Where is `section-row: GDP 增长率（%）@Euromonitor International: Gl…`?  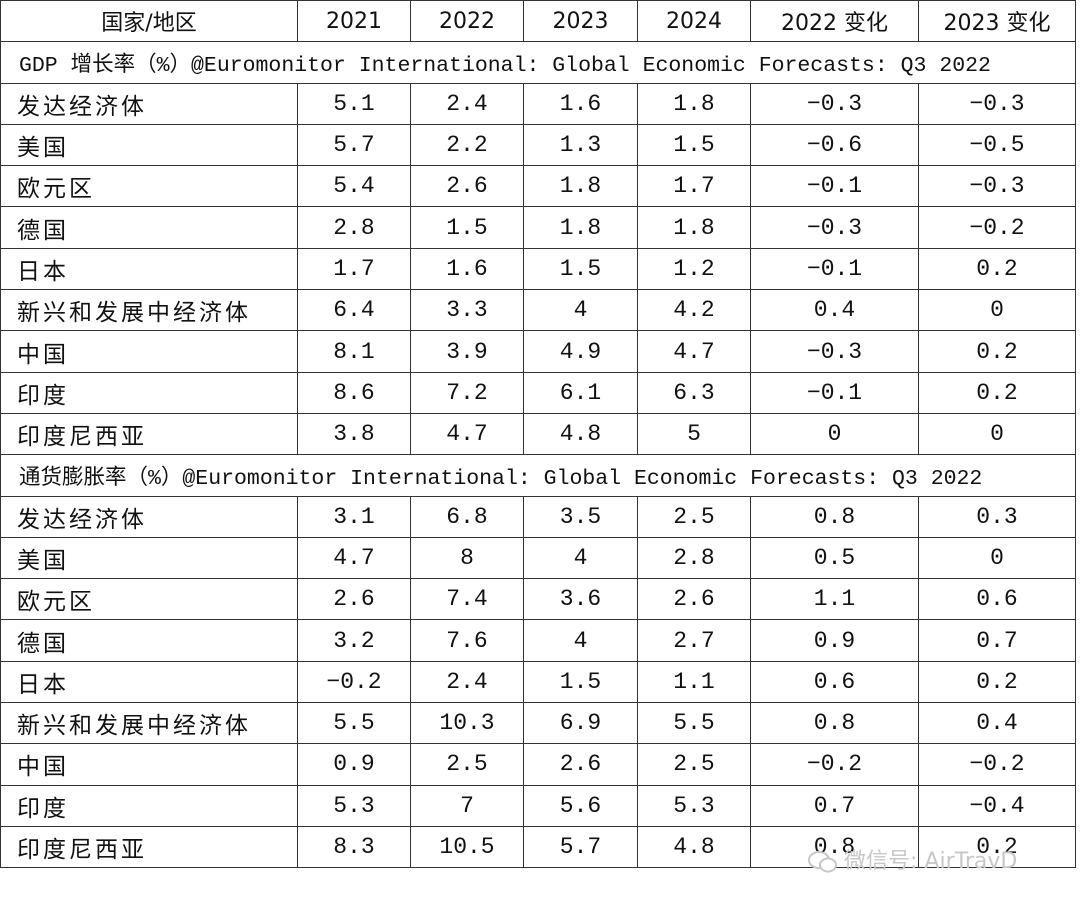 section-row: GDP 增长率（%）@Euromonitor International: Gl… is located at coordinates (538, 62).